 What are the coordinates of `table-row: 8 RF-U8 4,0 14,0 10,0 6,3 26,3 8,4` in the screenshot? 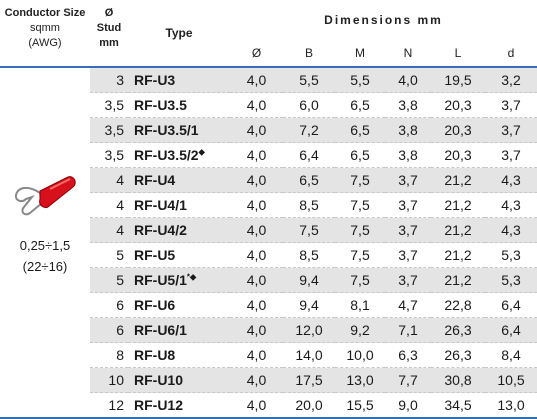 It's located at (268, 355).